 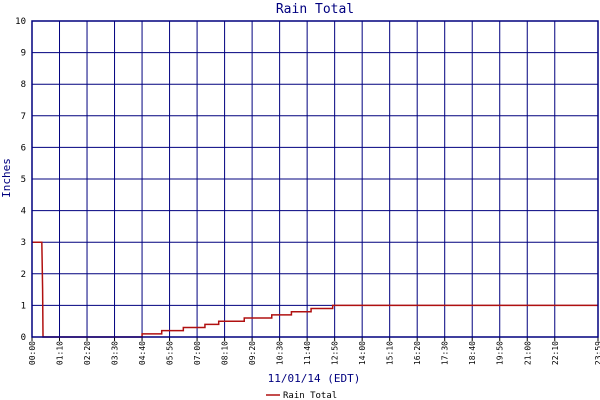 I want to click on x-tick-label: 04:40, so click(x=142, y=353).